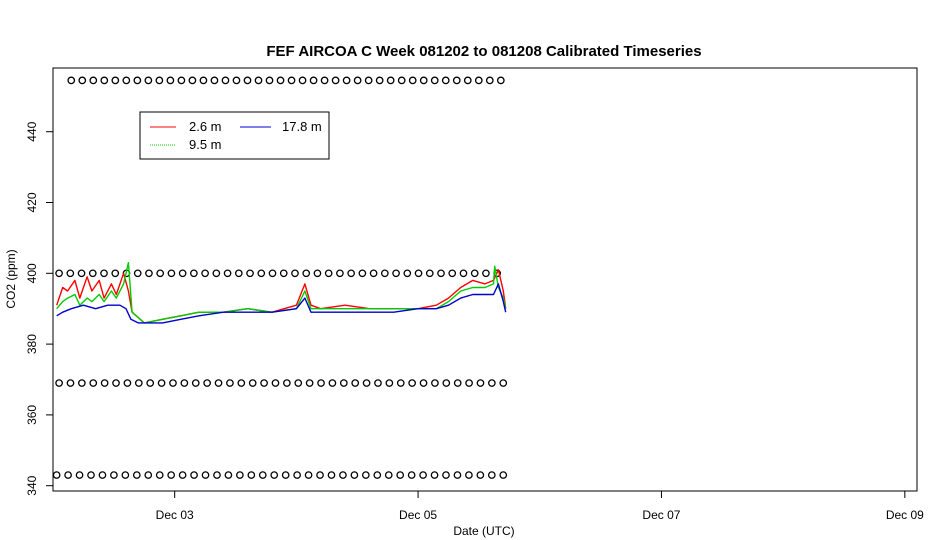 The image size is (936, 540). I want to click on legend: 2.6 m 9.5 m 17.8 m, so click(234, 135).